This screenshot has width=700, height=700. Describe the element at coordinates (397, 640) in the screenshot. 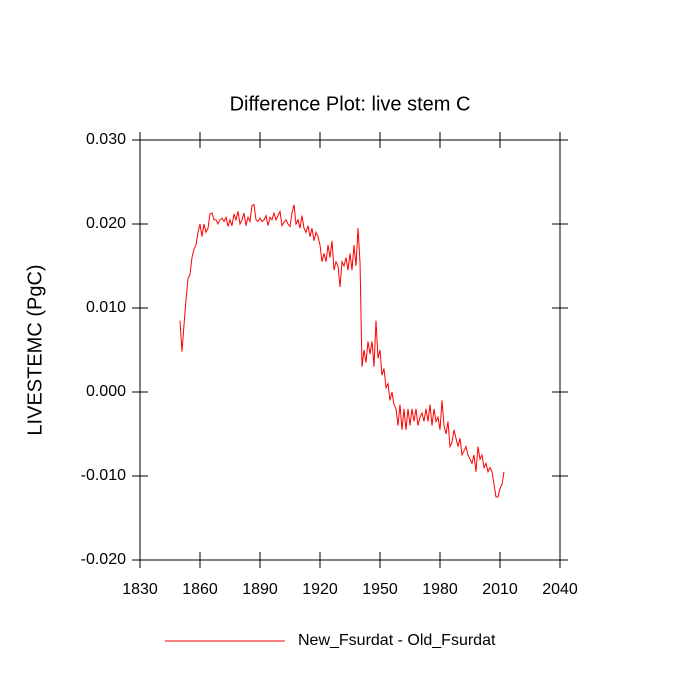

I see `legend-label: New_Fsurdat - Old_Fsurdat` at that location.